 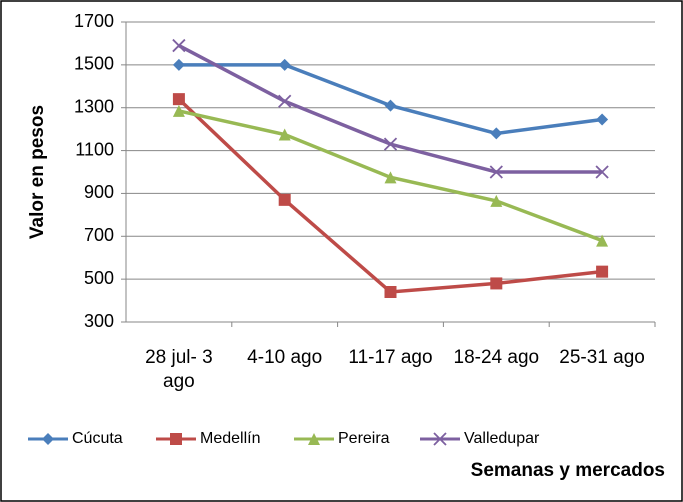 I want to click on y-tick-label: 300, so click(x=99, y=321).